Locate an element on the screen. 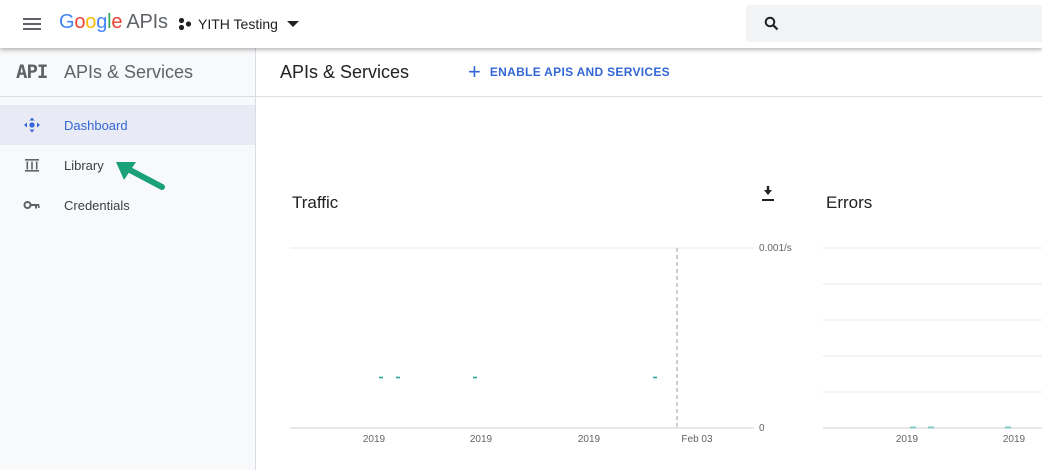  traffic-y-tick-top: 0.001/s is located at coordinates (775, 248).